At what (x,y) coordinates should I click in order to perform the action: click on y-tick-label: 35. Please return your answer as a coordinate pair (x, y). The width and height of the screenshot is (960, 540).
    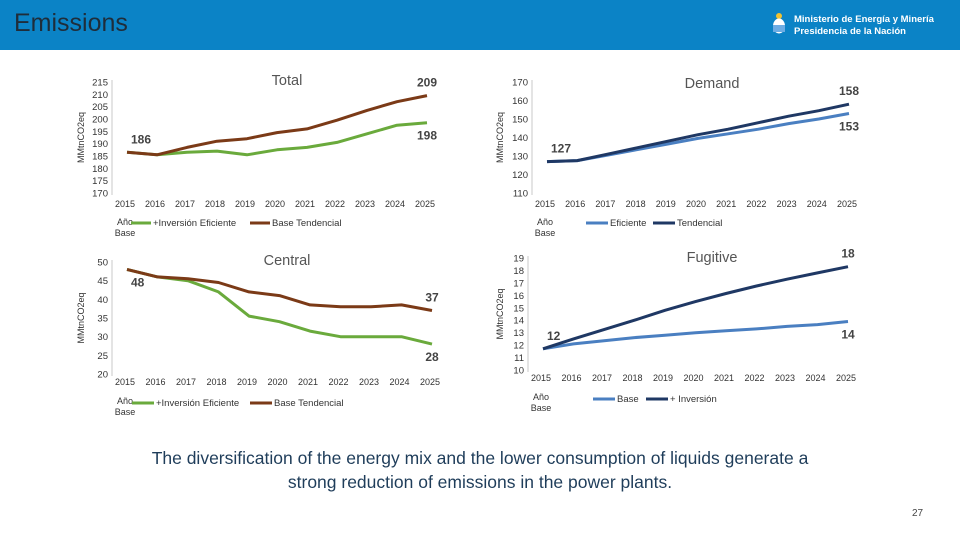
    Looking at the image, I should click on (102, 319).